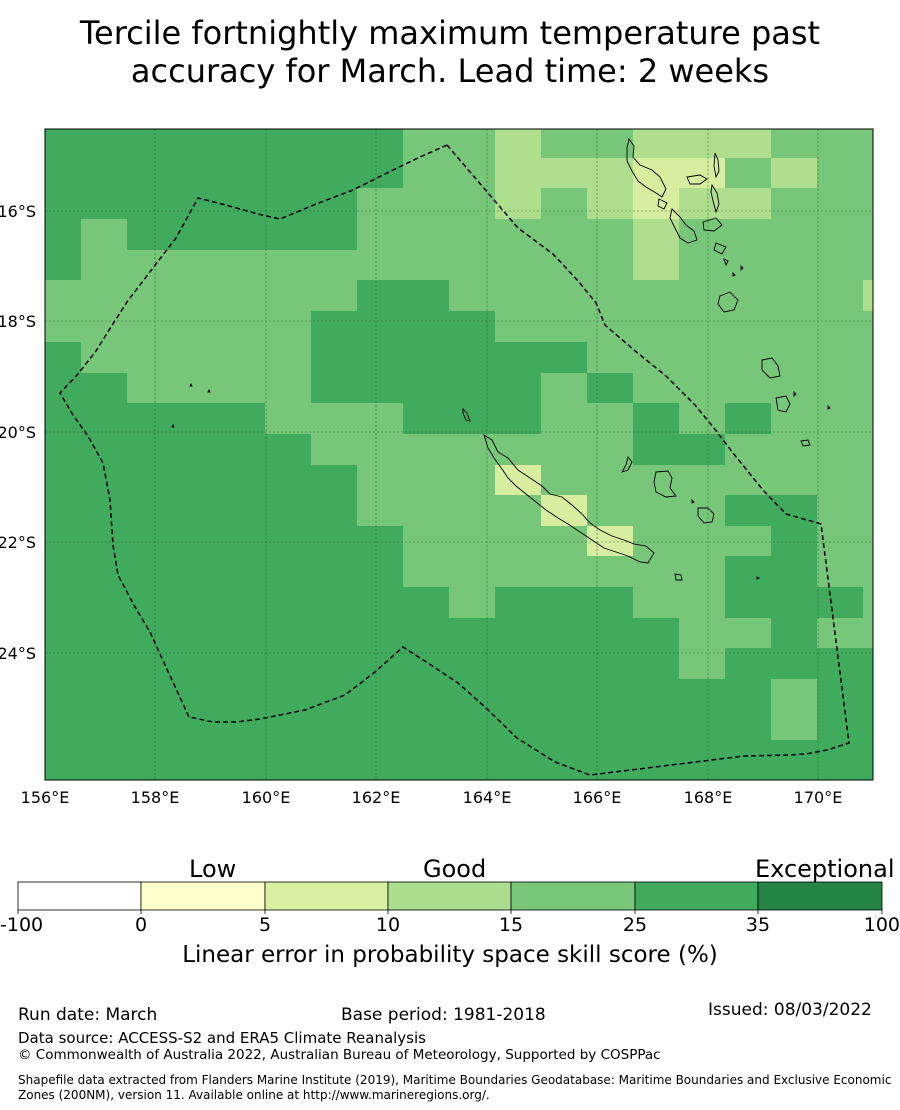 This screenshot has width=900, height=1110. What do you see at coordinates (720, 248) in the screenshot?
I see `epi-coast` at bounding box center [720, 248].